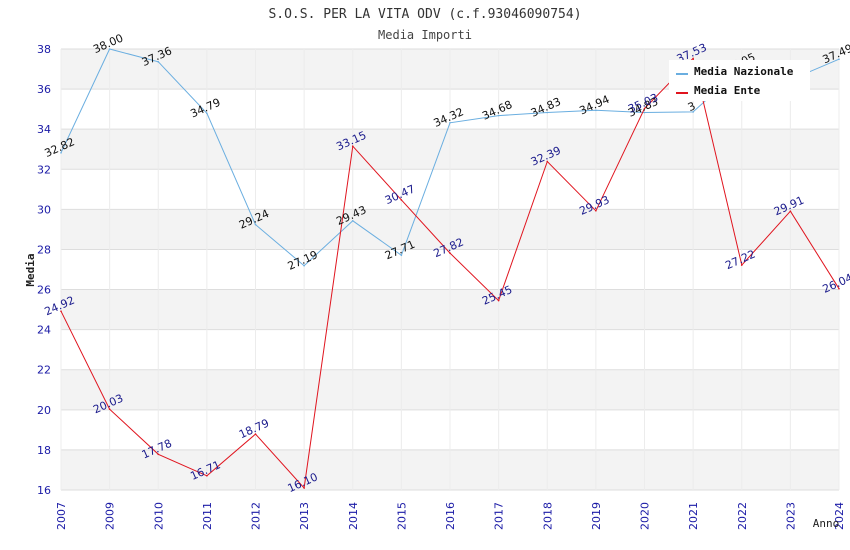 Image resolution: width=850 pixels, height=550 pixels. Describe the element at coordinates (44, 330) in the screenshot. I see `y-tick-label: 24` at that location.